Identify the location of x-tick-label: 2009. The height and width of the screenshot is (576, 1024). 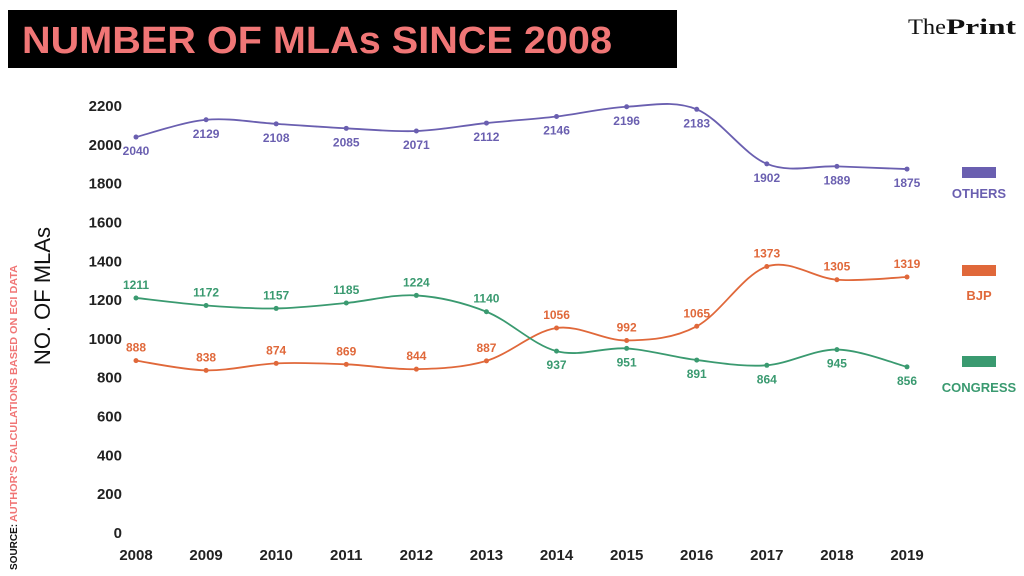
(205, 555).